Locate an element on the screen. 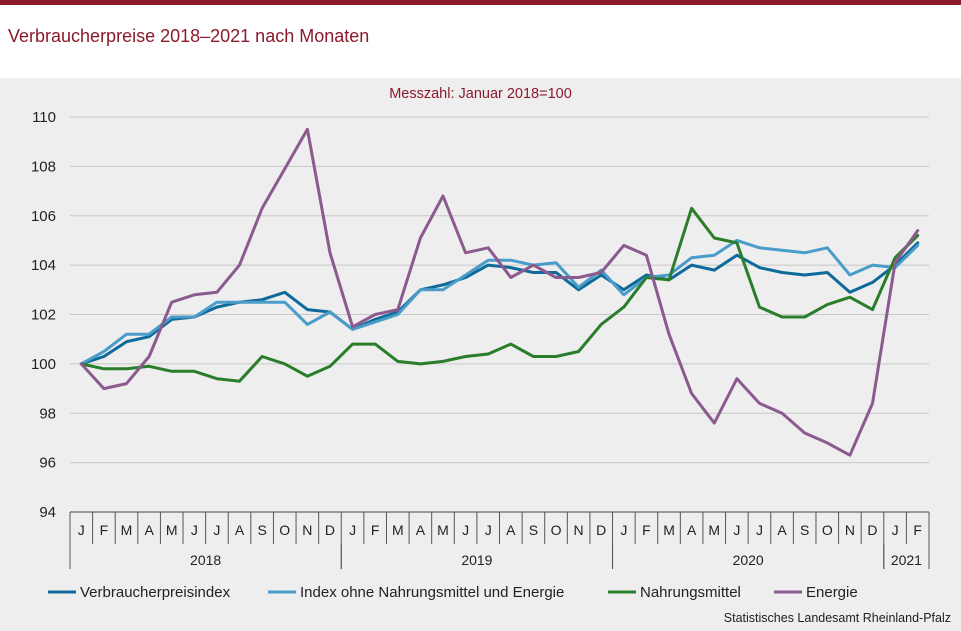  y-tick-label: 110 is located at coordinates (44, 117).